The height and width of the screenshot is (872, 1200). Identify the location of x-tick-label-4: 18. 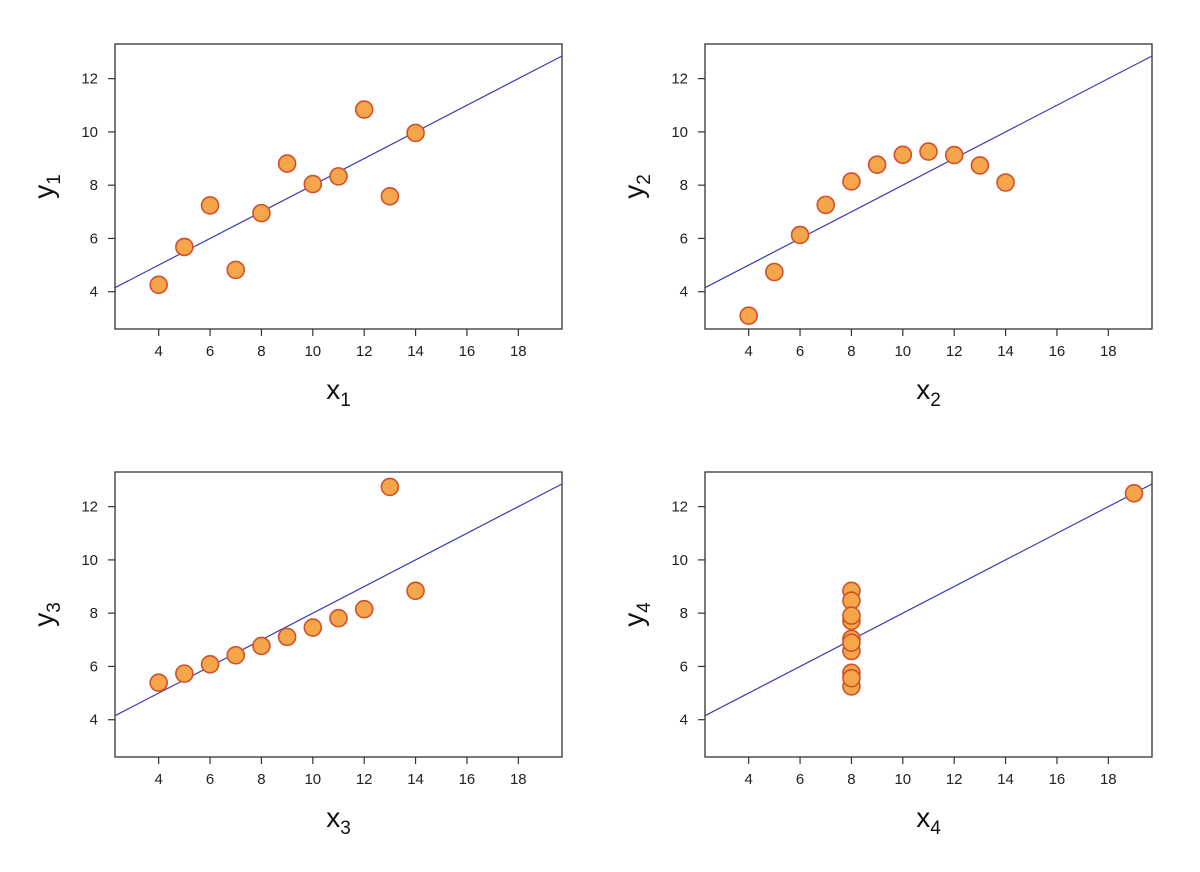
(1108, 779).